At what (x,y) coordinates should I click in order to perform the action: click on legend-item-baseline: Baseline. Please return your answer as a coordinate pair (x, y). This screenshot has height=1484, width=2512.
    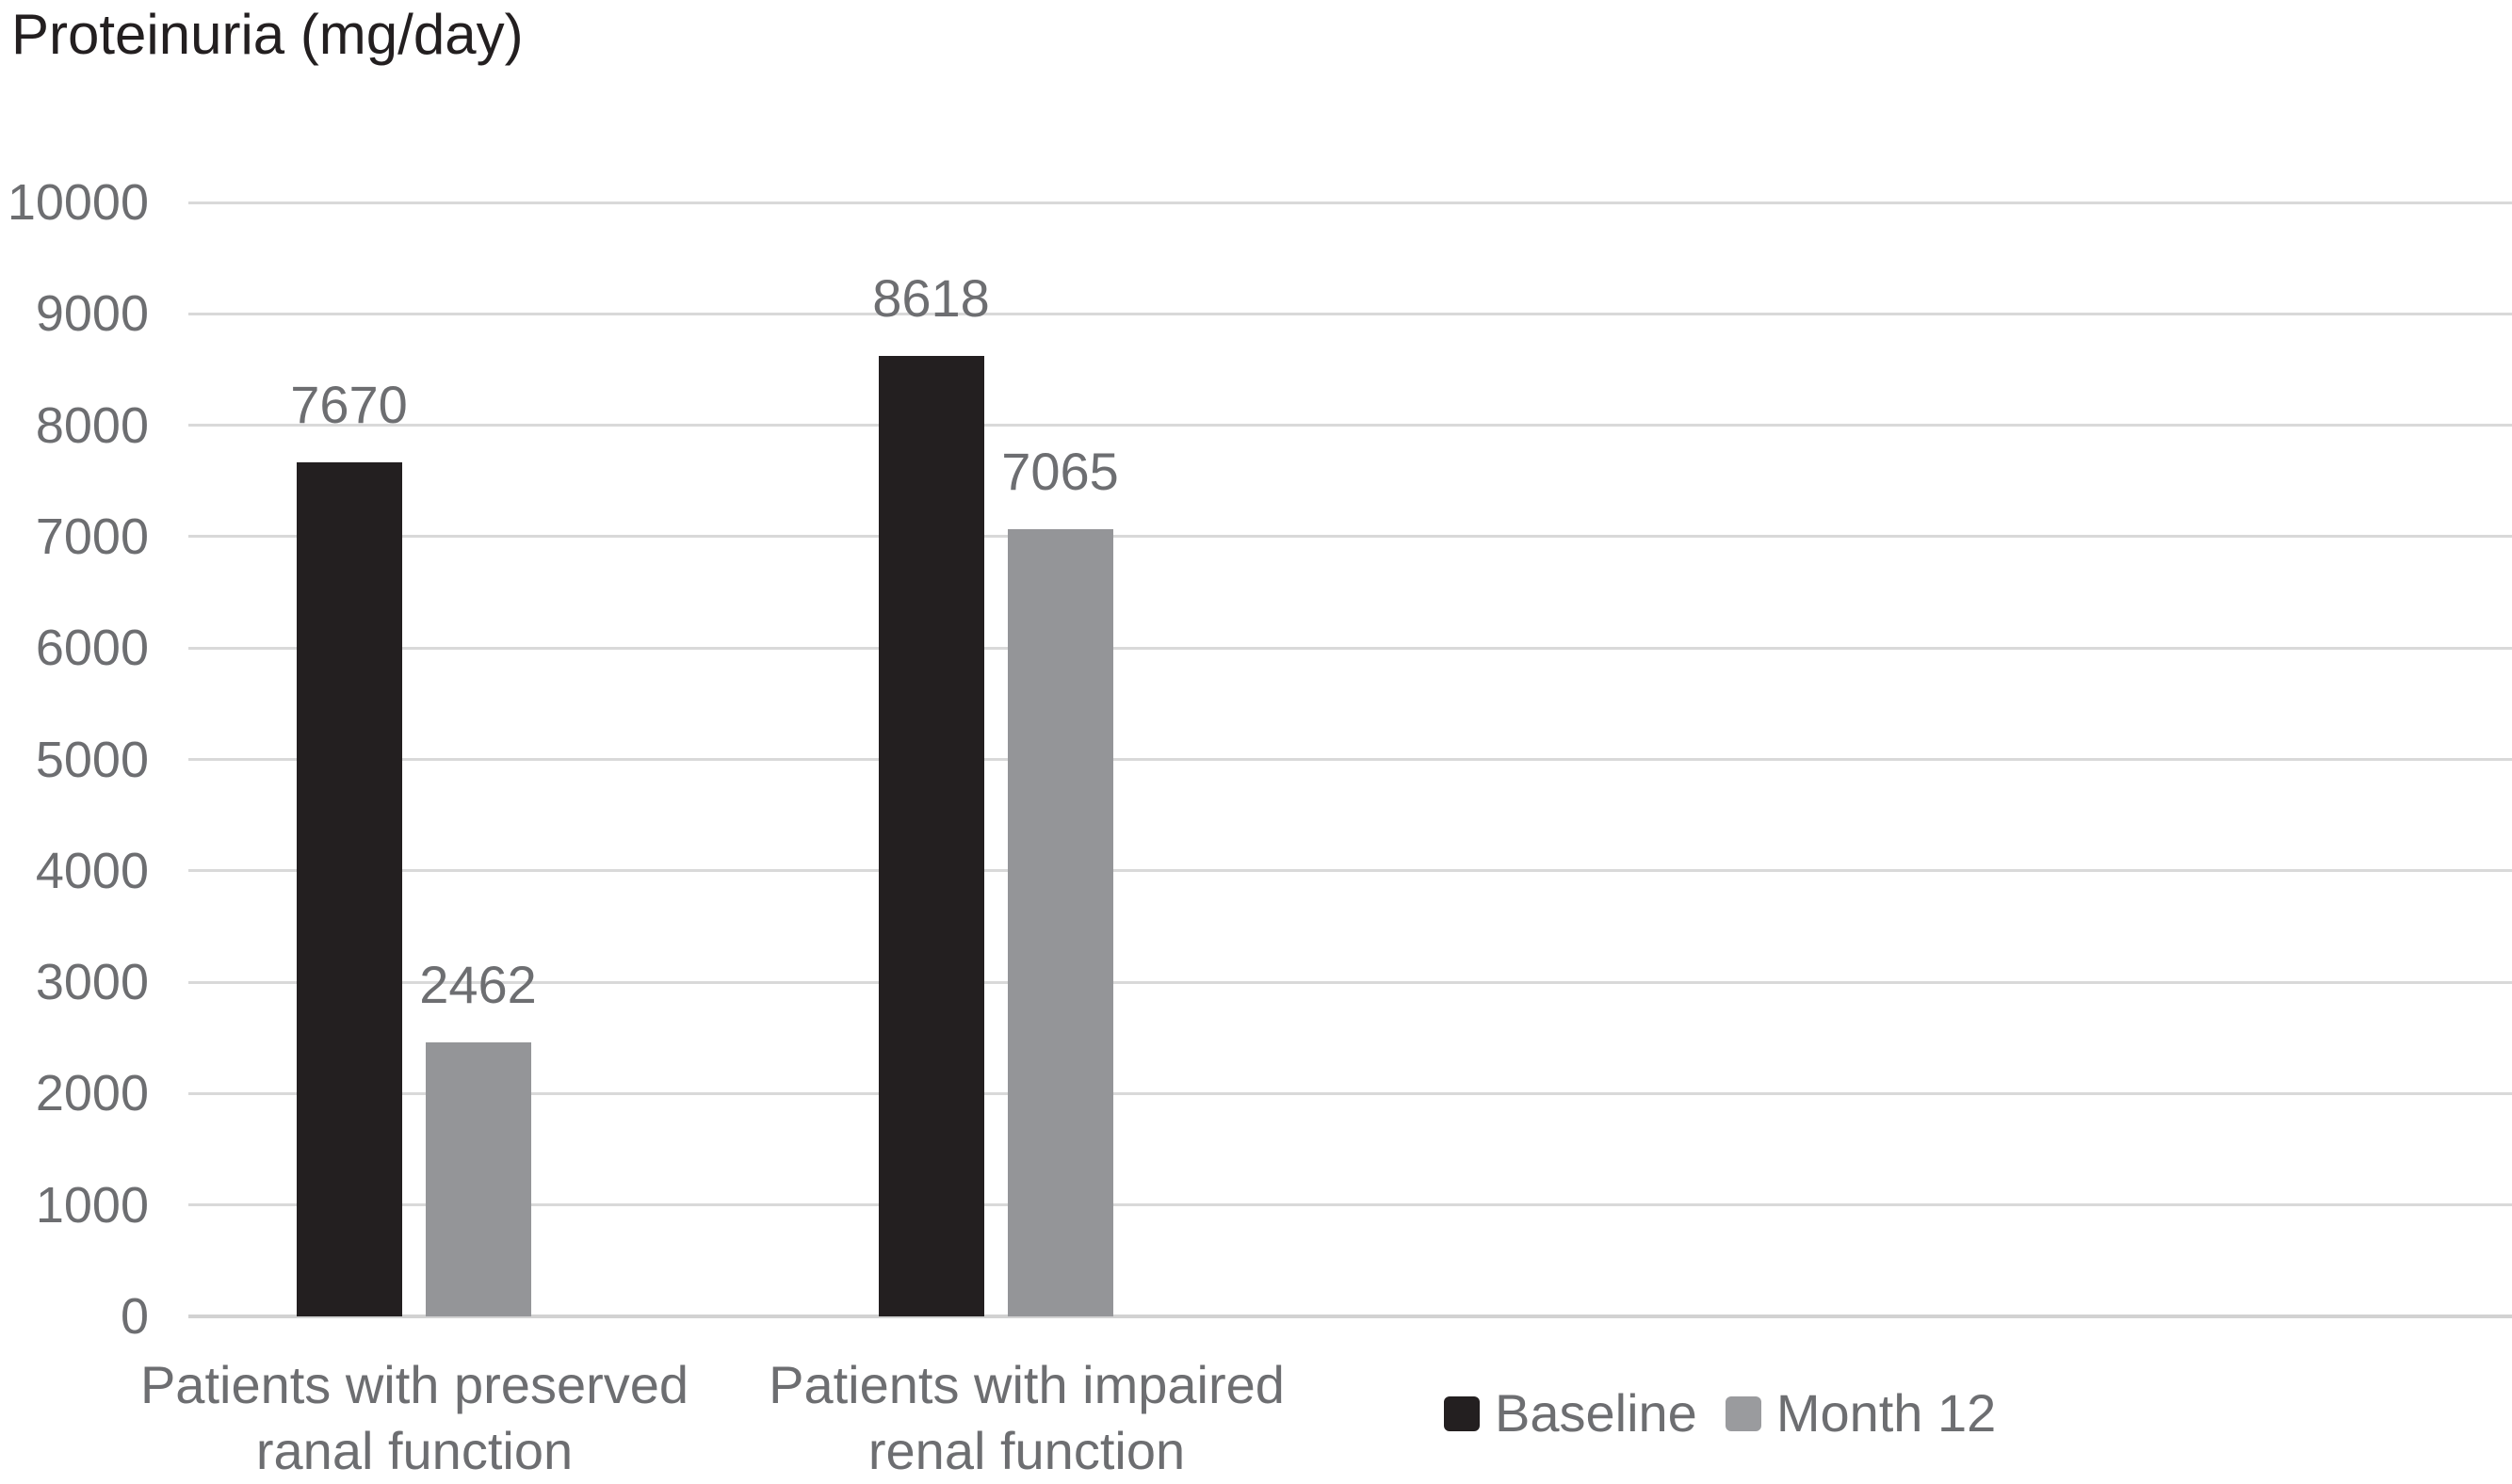
    Looking at the image, I should click on (1571, 1414).